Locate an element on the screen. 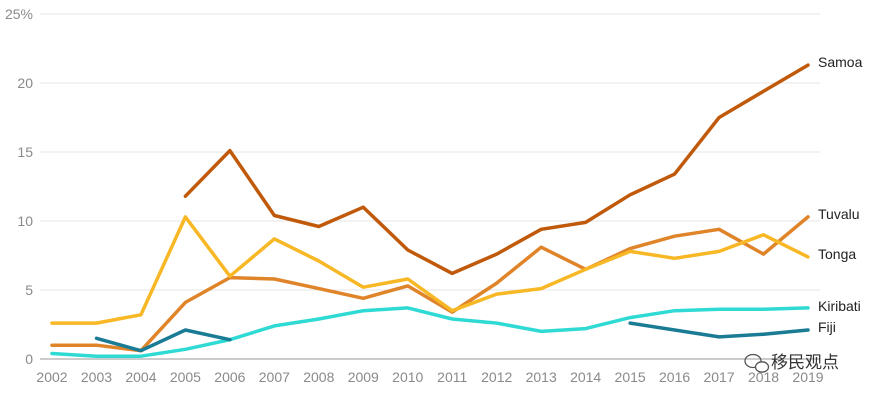 The height and width of the screenshot is (402, 885). series-label-tuvalu: Tuvalu is located at coordinates (839, 214).